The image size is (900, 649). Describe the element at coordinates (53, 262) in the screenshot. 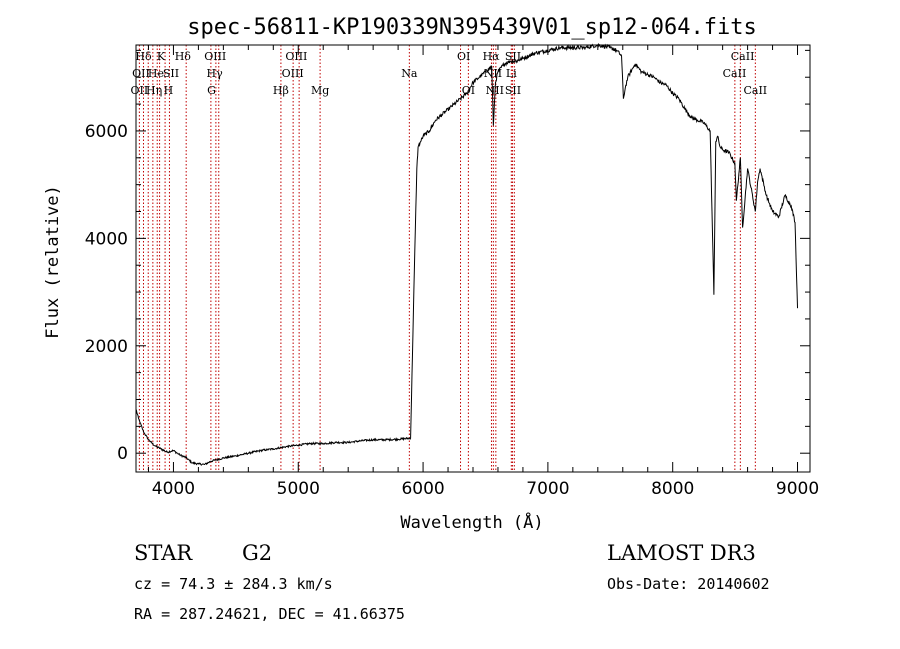

I see `y-axis-label: Flux (relative)` at that location.